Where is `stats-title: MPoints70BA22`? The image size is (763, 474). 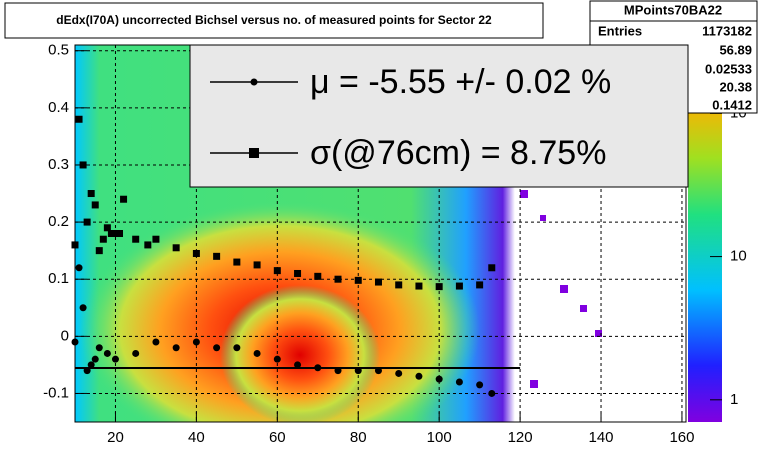 stats-title: MPoints70BA22 is located at coordinates (673, 9).